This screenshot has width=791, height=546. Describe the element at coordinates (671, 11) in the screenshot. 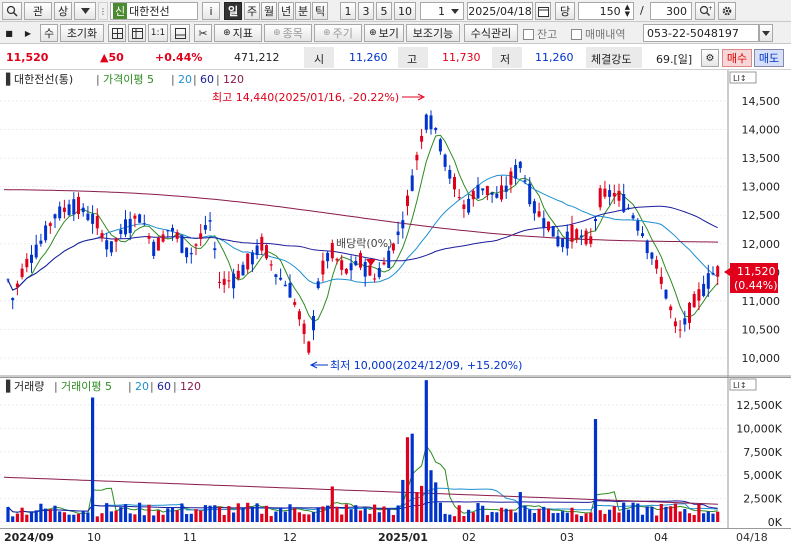

I see `total-input: 300` at that location.